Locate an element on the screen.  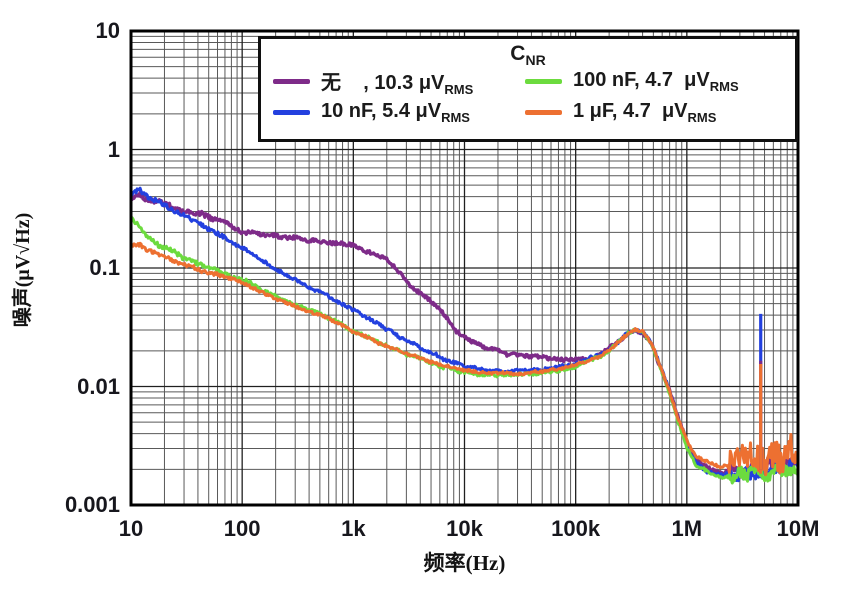
y-tick-label: 0.001 is located at coordinates (92, 504).